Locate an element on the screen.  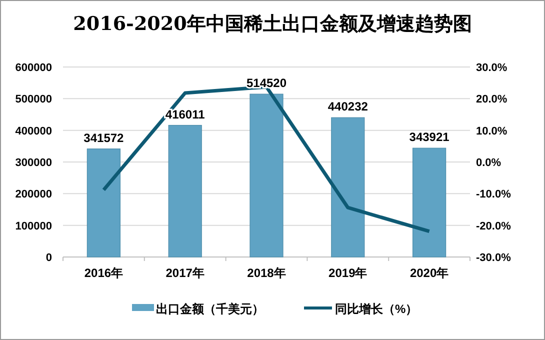
x-tick-label: 2018年 is located at coordinates (266, 273).